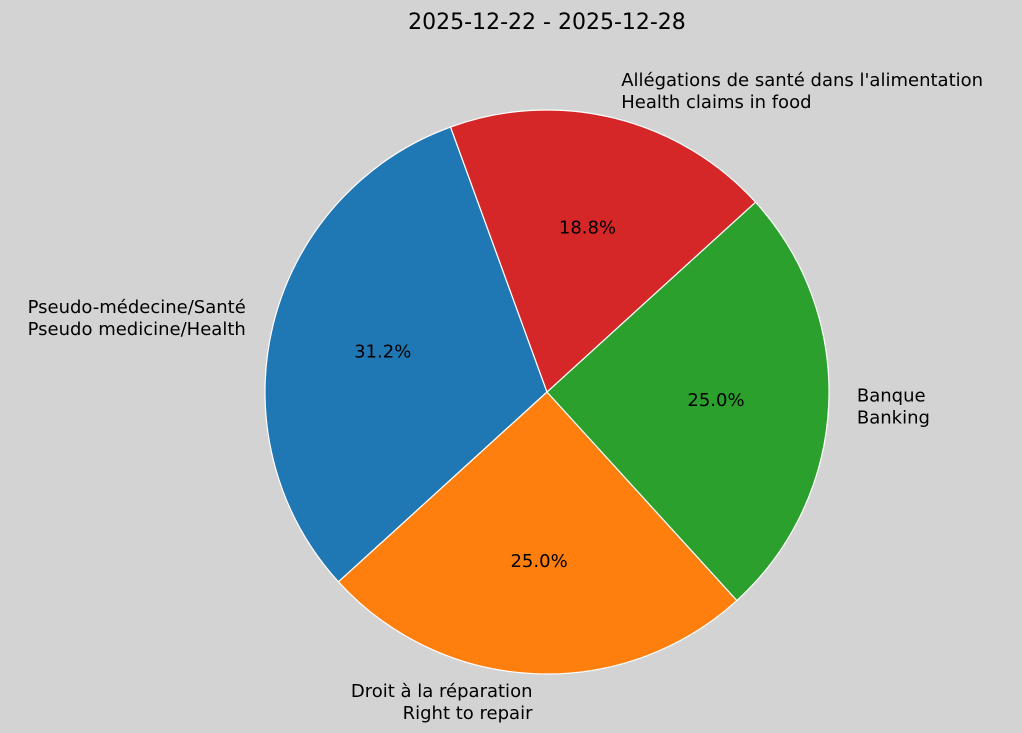 This screenshot has height=733, width=1022. I want to click on pie-category-label-line: Banking, so click(893, 418).